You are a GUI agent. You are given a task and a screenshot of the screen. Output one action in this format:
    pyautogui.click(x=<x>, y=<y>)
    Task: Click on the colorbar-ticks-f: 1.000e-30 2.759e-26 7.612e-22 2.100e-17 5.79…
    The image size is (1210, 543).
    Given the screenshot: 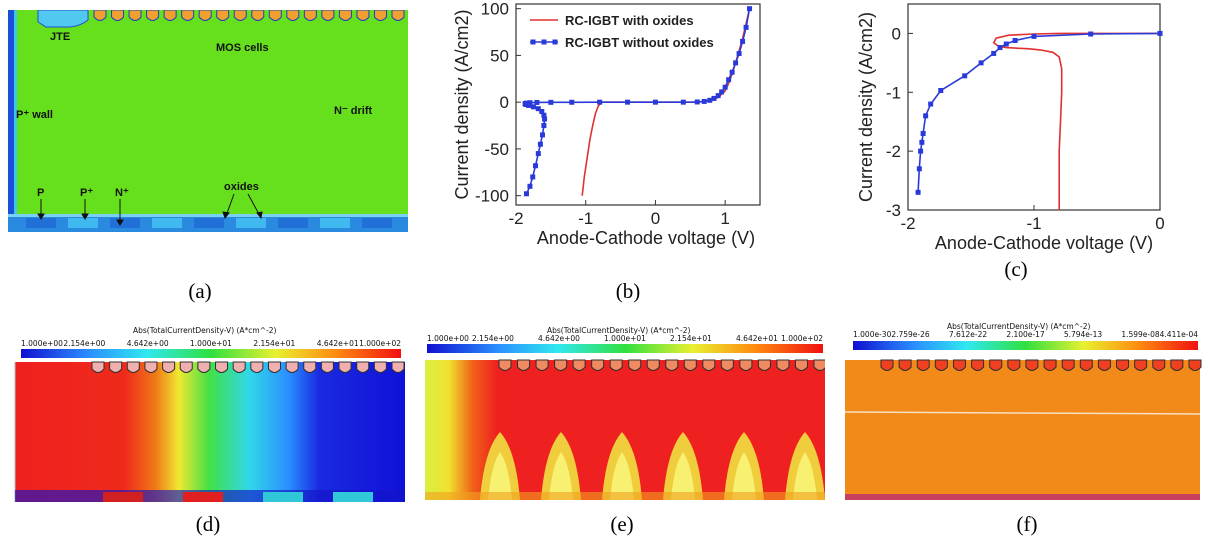 What is the action you would take?
    pyautogui.click(x=1025, y=334)
    